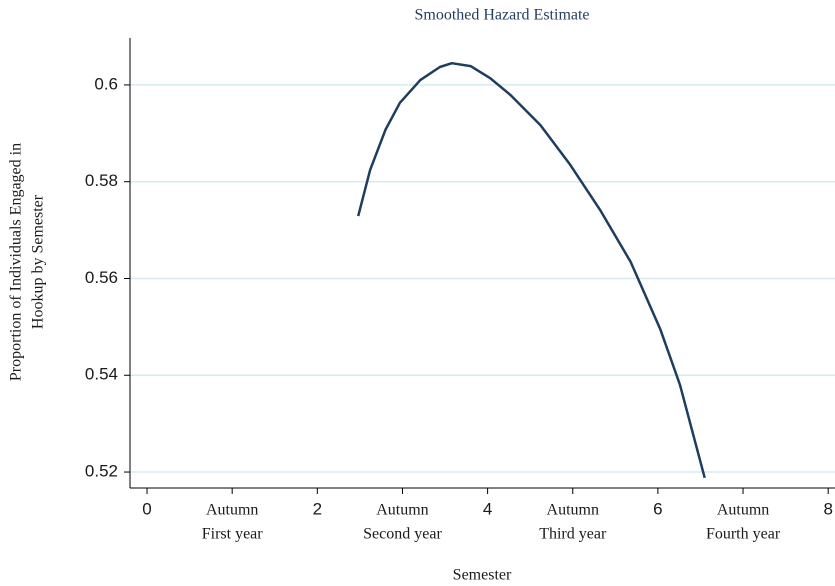 This screenshot has height=586, width=835. What do you see at coordinates (16, 262) in the screenshot?
I see `y-axis-label-line: Proportion of Individuals Engaged in` at bounding box center [16, 262].